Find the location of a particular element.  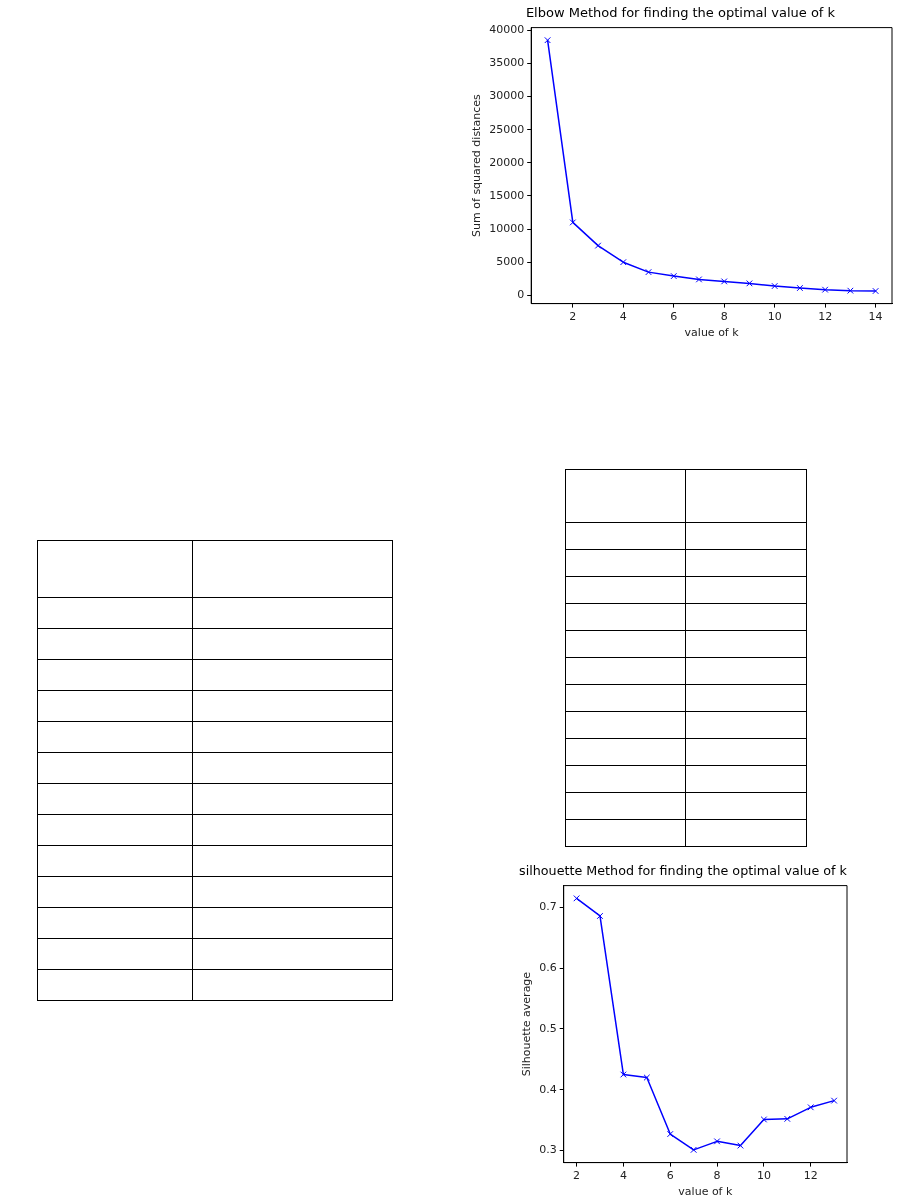

y-tick-label: 0.4 is located at coordinates (548, 1089).